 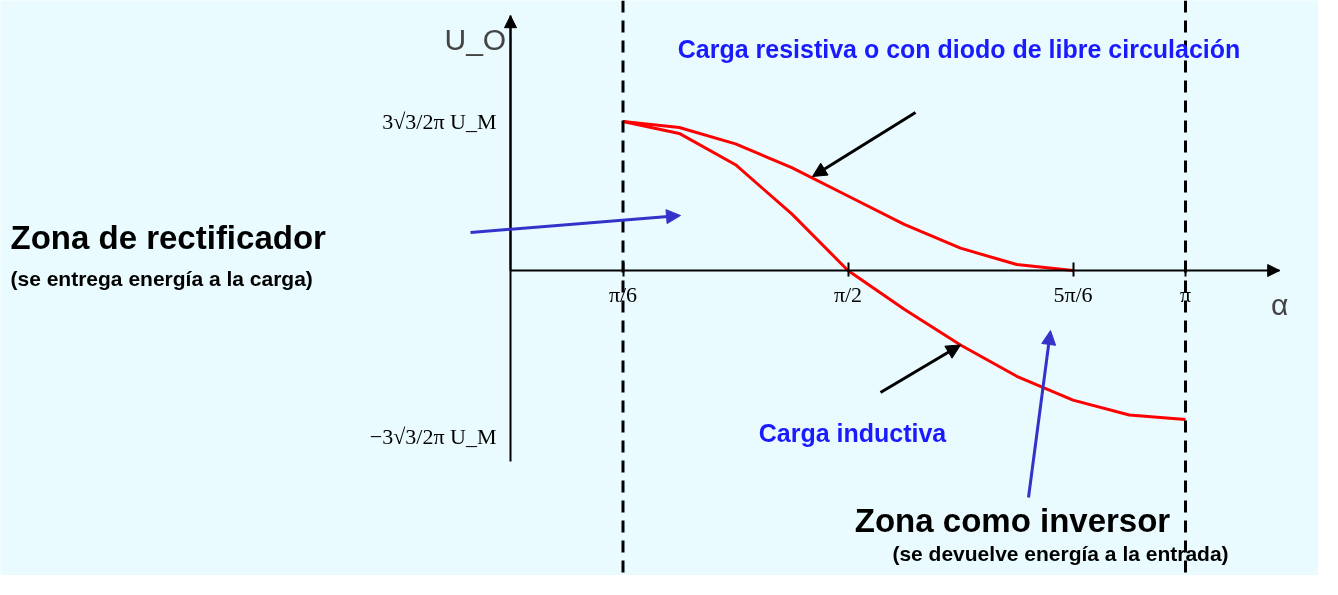 I want to click on annotation: Carga inductiva, so click(x=853, y=432).